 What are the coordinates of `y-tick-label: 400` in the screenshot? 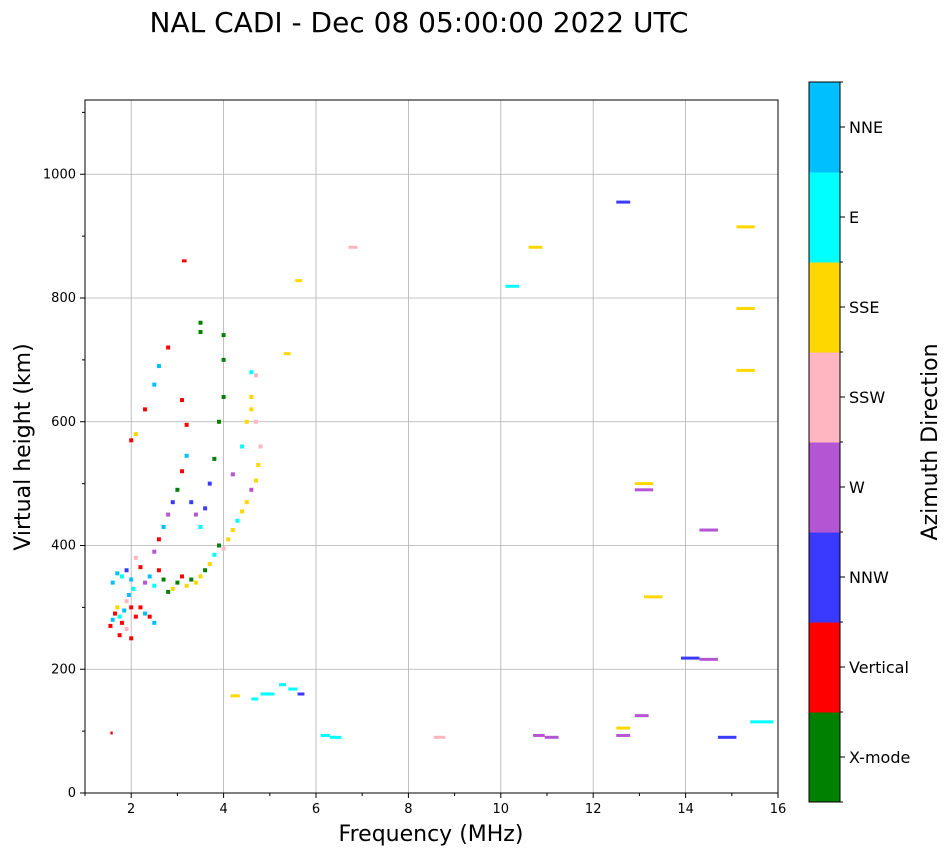 It's located at (63, 546).